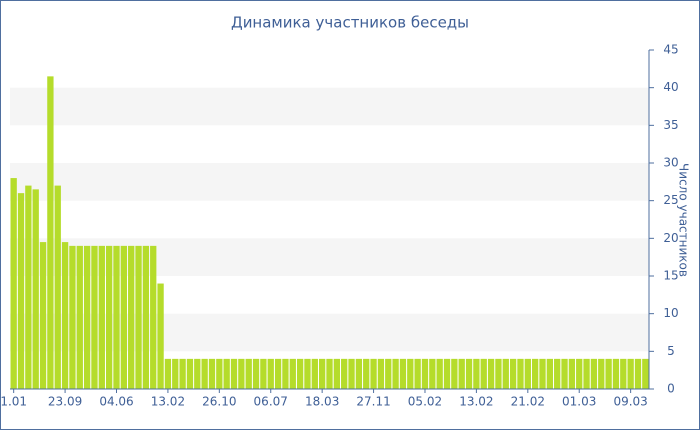 The image size is (700, 430). What do you see at coordinates (528, 402) in the screenshot?
I see `x-tick-label: 21.02` at bounding box center [528, 402].